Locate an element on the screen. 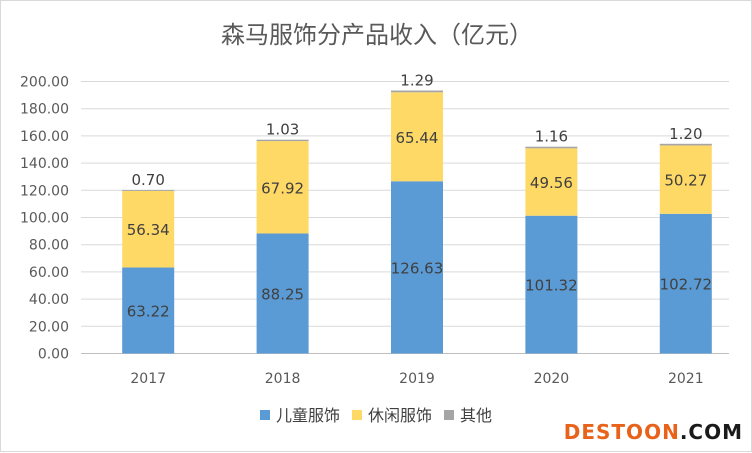  watermark-part-2: .COM is located at coordinates (711, 432).